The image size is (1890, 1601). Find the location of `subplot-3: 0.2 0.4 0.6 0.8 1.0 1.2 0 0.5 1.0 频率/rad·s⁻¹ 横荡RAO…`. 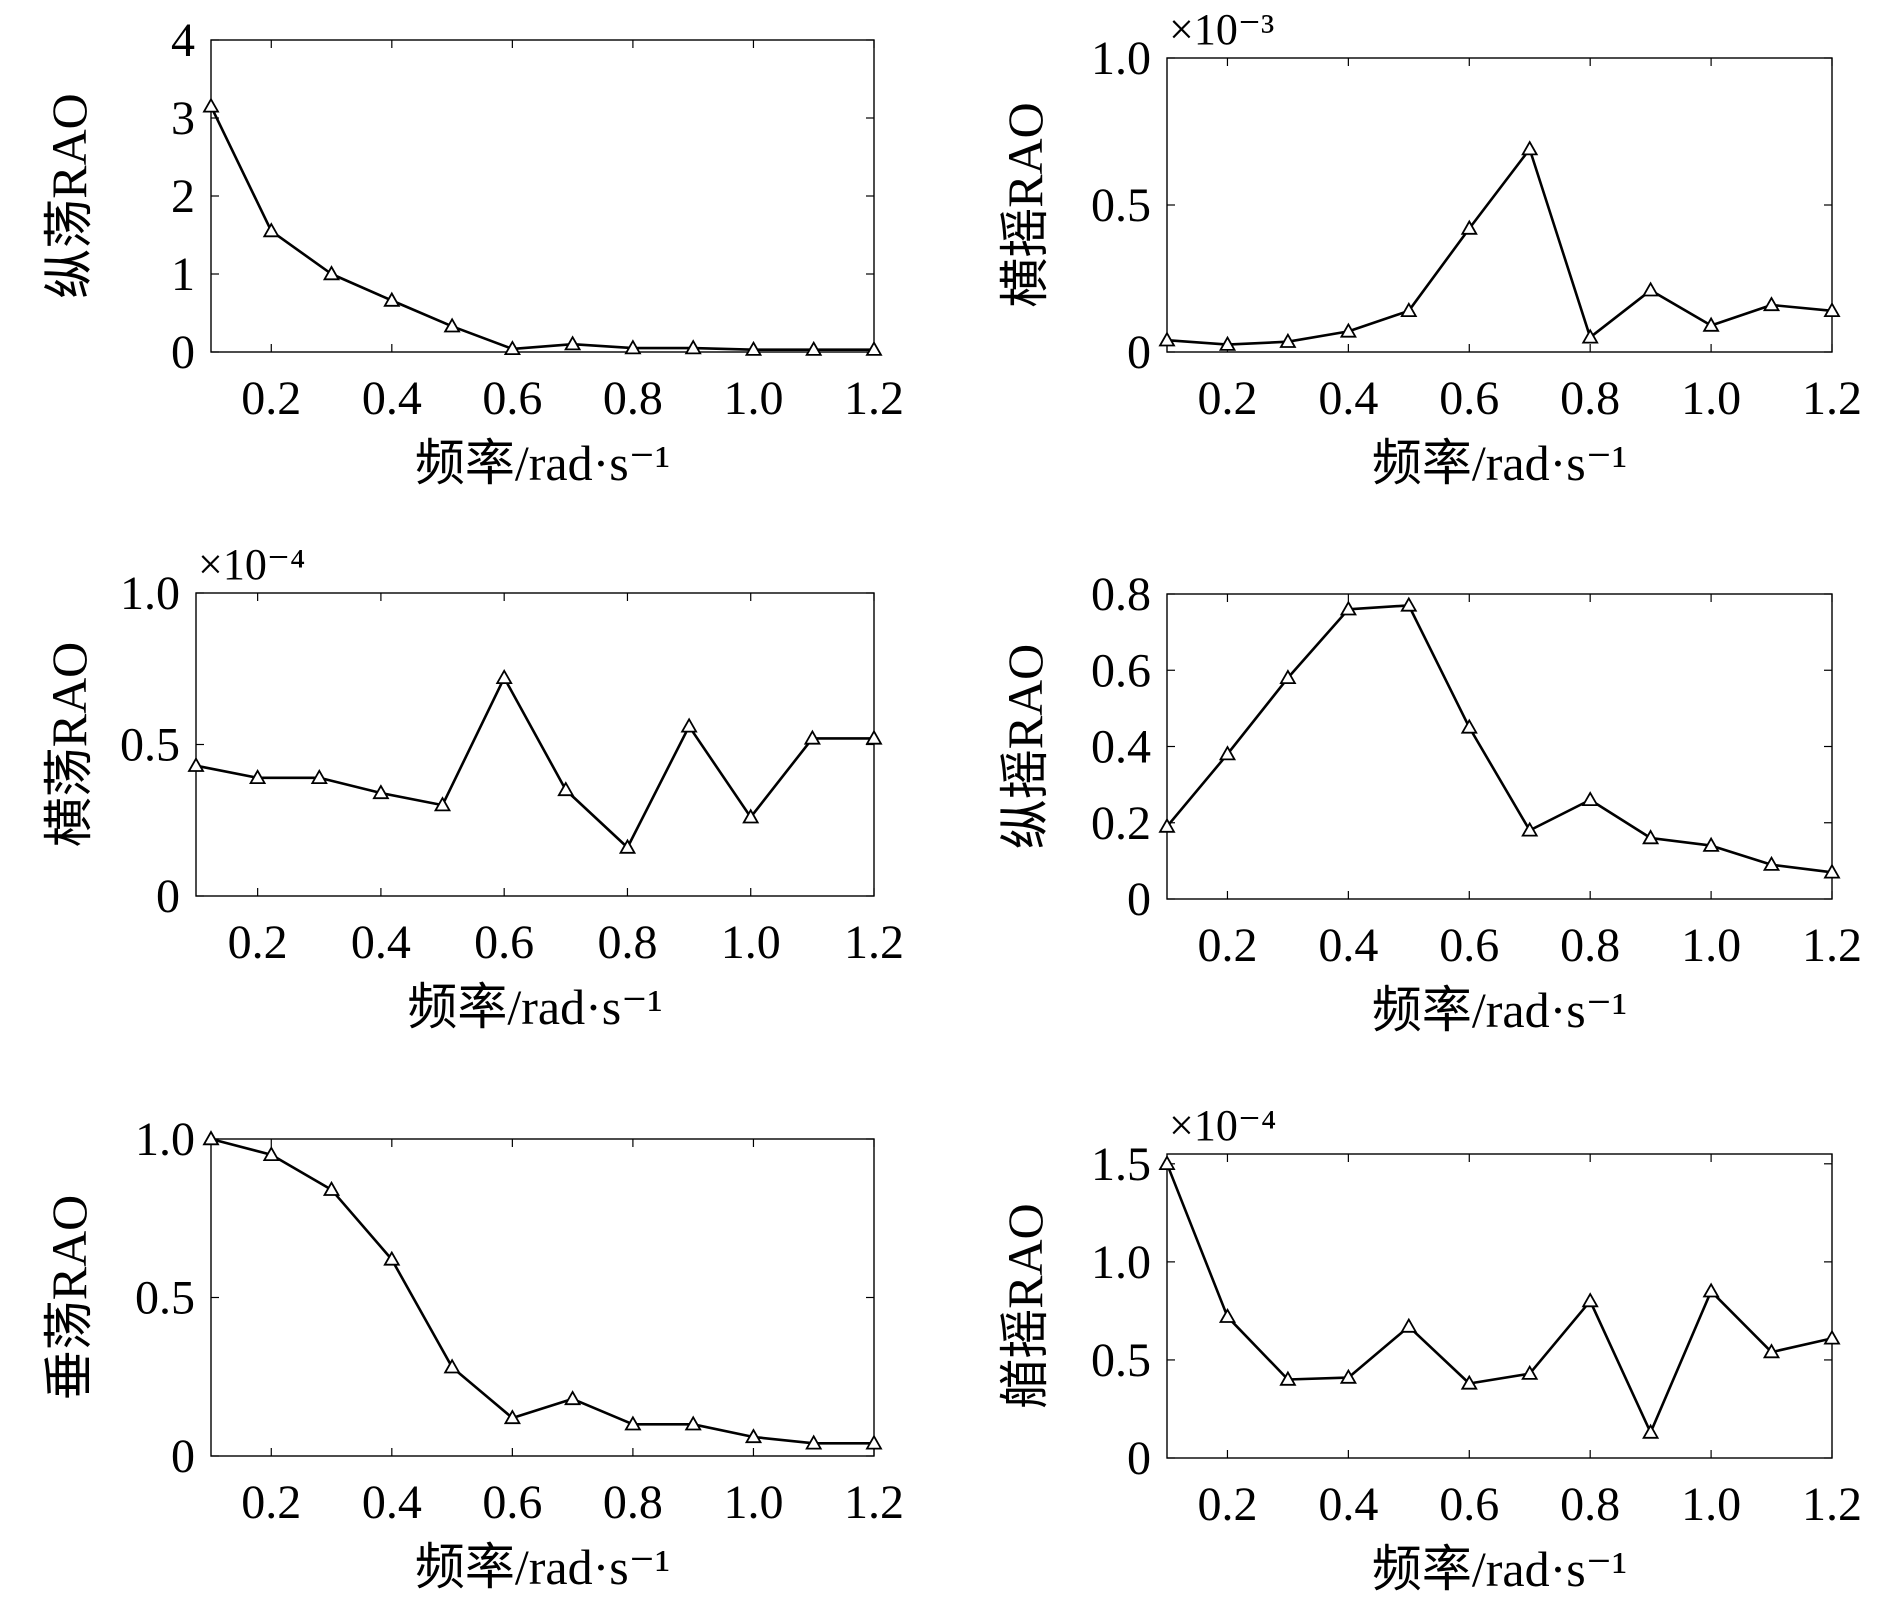

subplot-3: 0.2 0.4 0.6 0.8 1.0 1.2 0 0.5 1.0 频率/rad·s⁻¹ 横荡RAO… is located at coordinates (472, 787).